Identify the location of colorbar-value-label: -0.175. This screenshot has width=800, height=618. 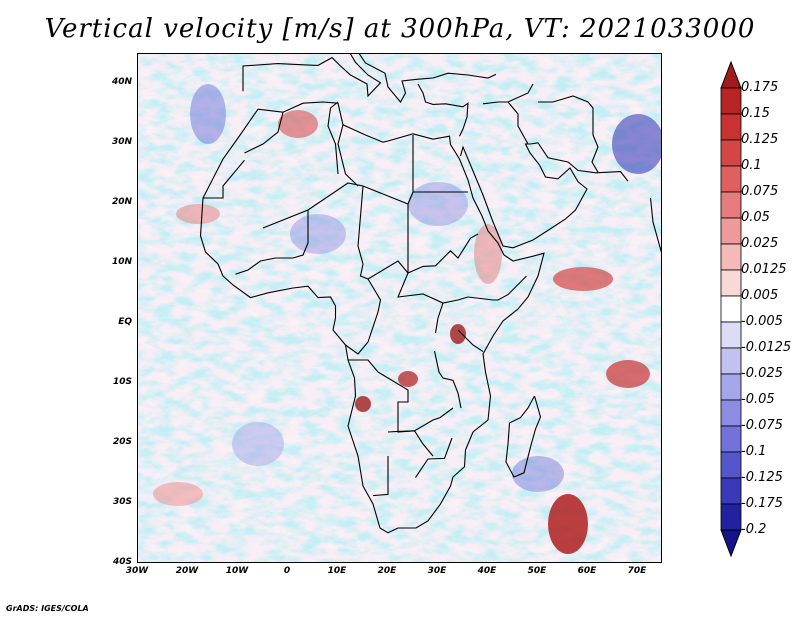
(762, 503).